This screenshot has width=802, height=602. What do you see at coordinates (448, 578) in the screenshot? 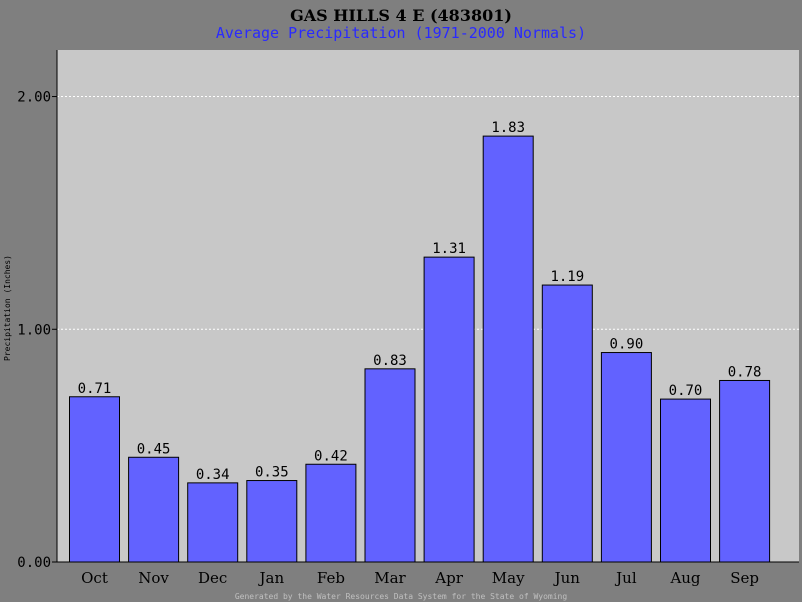
I see `x-tick-label: Apr` at bounding box center [448, 578].